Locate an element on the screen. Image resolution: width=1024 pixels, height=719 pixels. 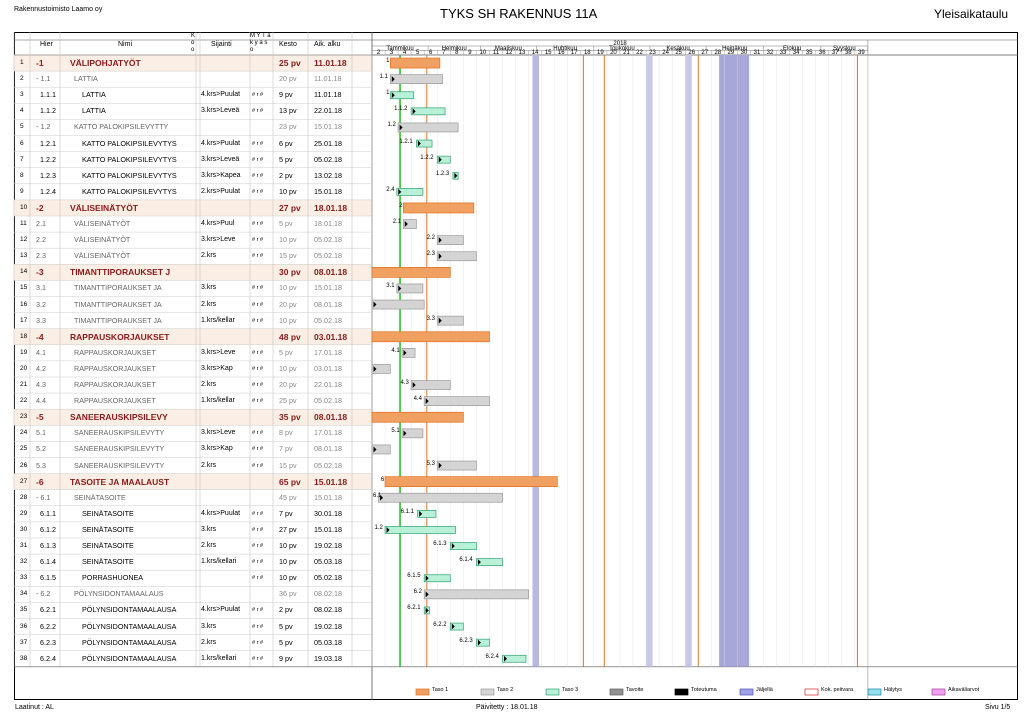
month-label: Elokuu is located at coordinates (792, 48).